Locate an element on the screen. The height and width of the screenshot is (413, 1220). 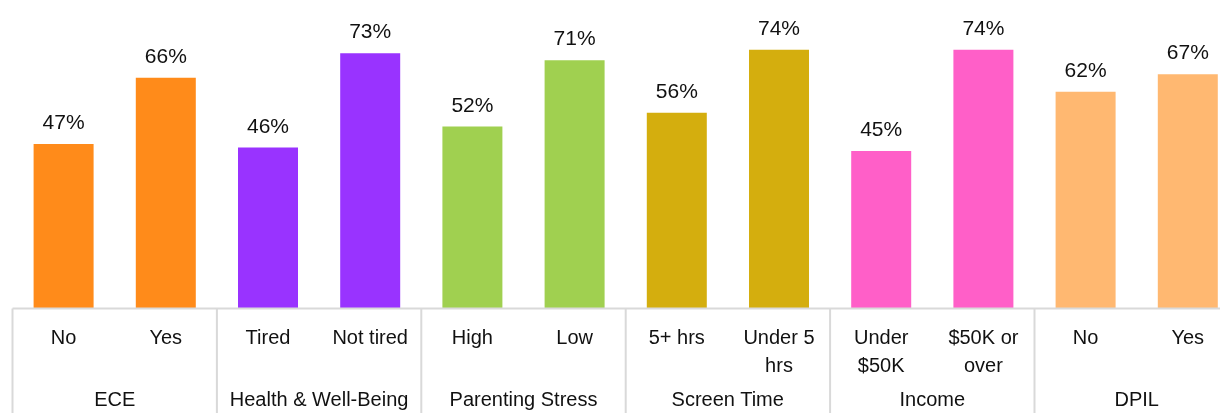
data-label: 62% is located at coordinates (1085, 69).